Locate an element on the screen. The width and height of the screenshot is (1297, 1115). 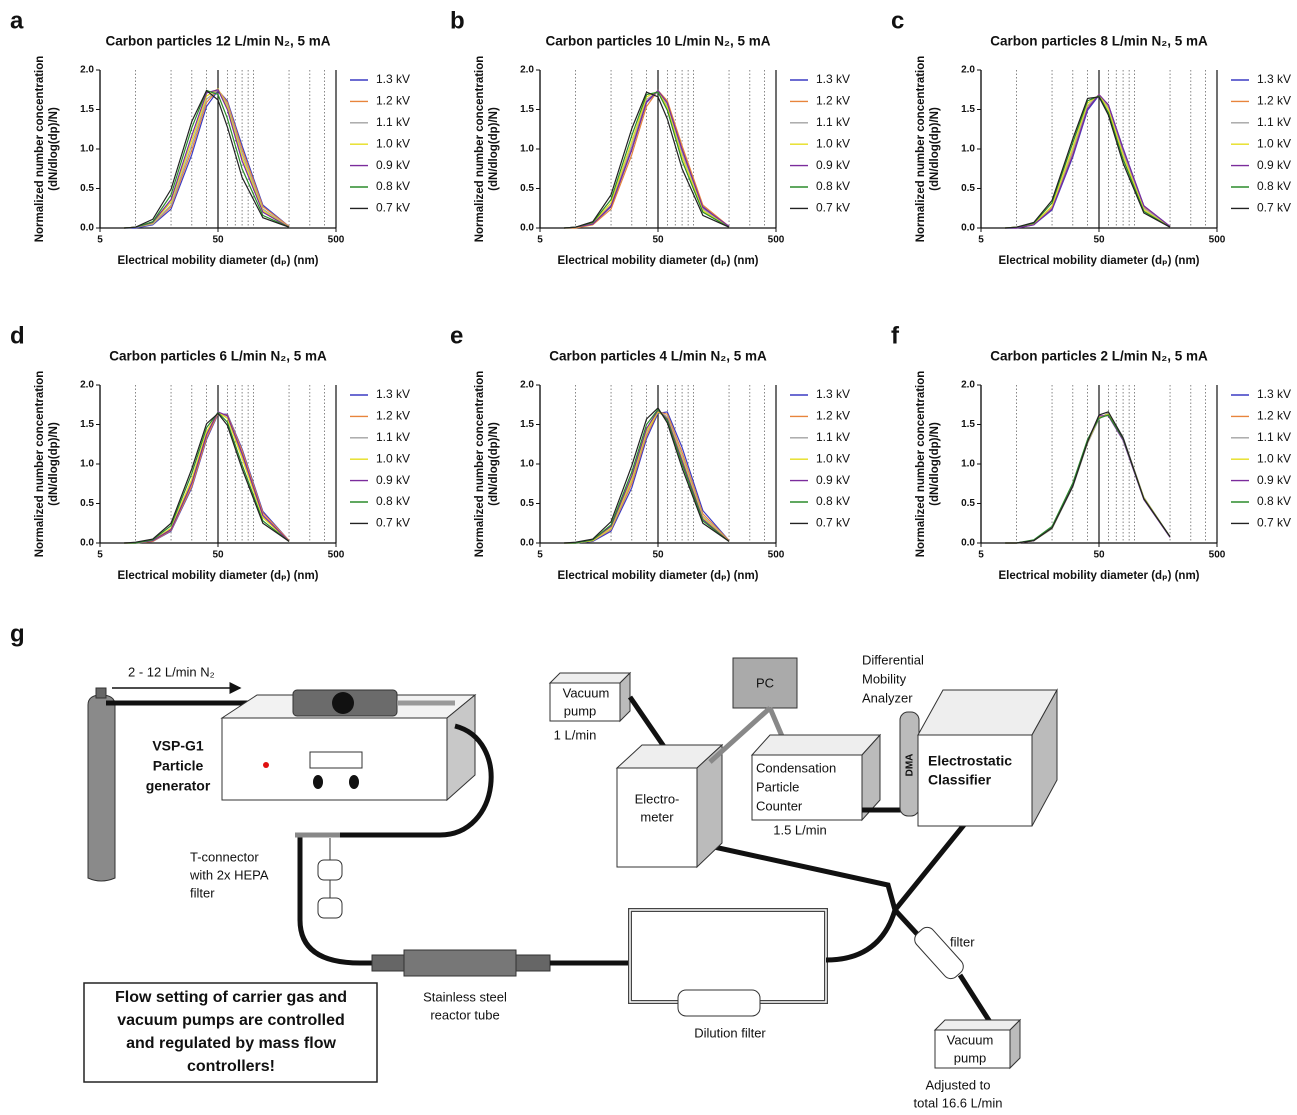
legend-label: 0.9 kV is located at coordinates (393, 165).